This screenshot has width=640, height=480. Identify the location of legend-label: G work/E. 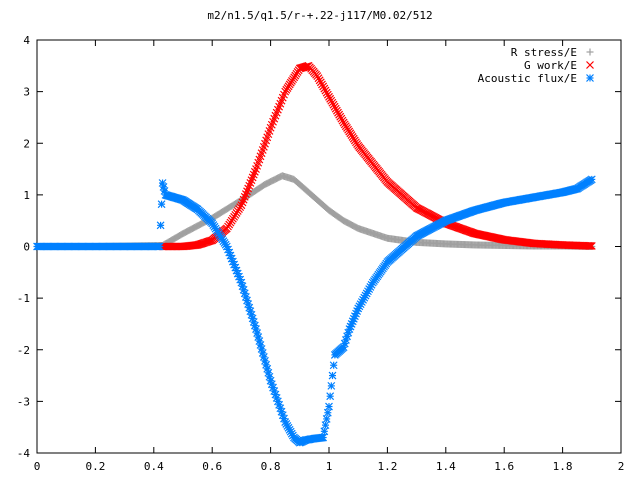
(550, 65).